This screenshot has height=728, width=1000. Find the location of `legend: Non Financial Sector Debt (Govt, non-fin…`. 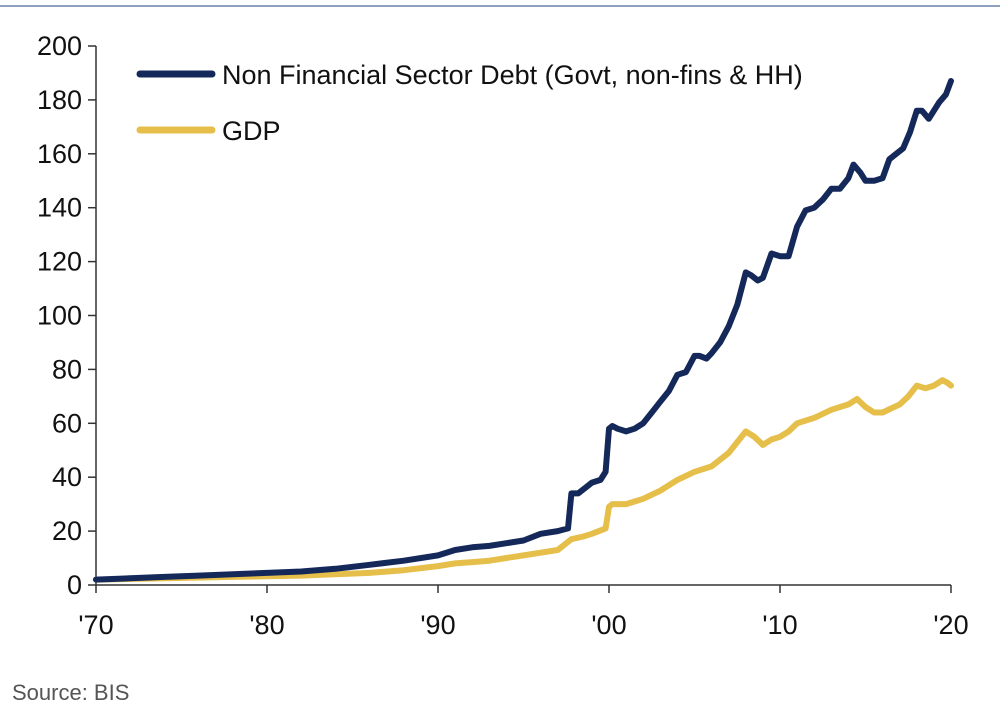

legend: Non Financial Sector Debt (Govt, non-fin… is located at coordinates (469, 103).